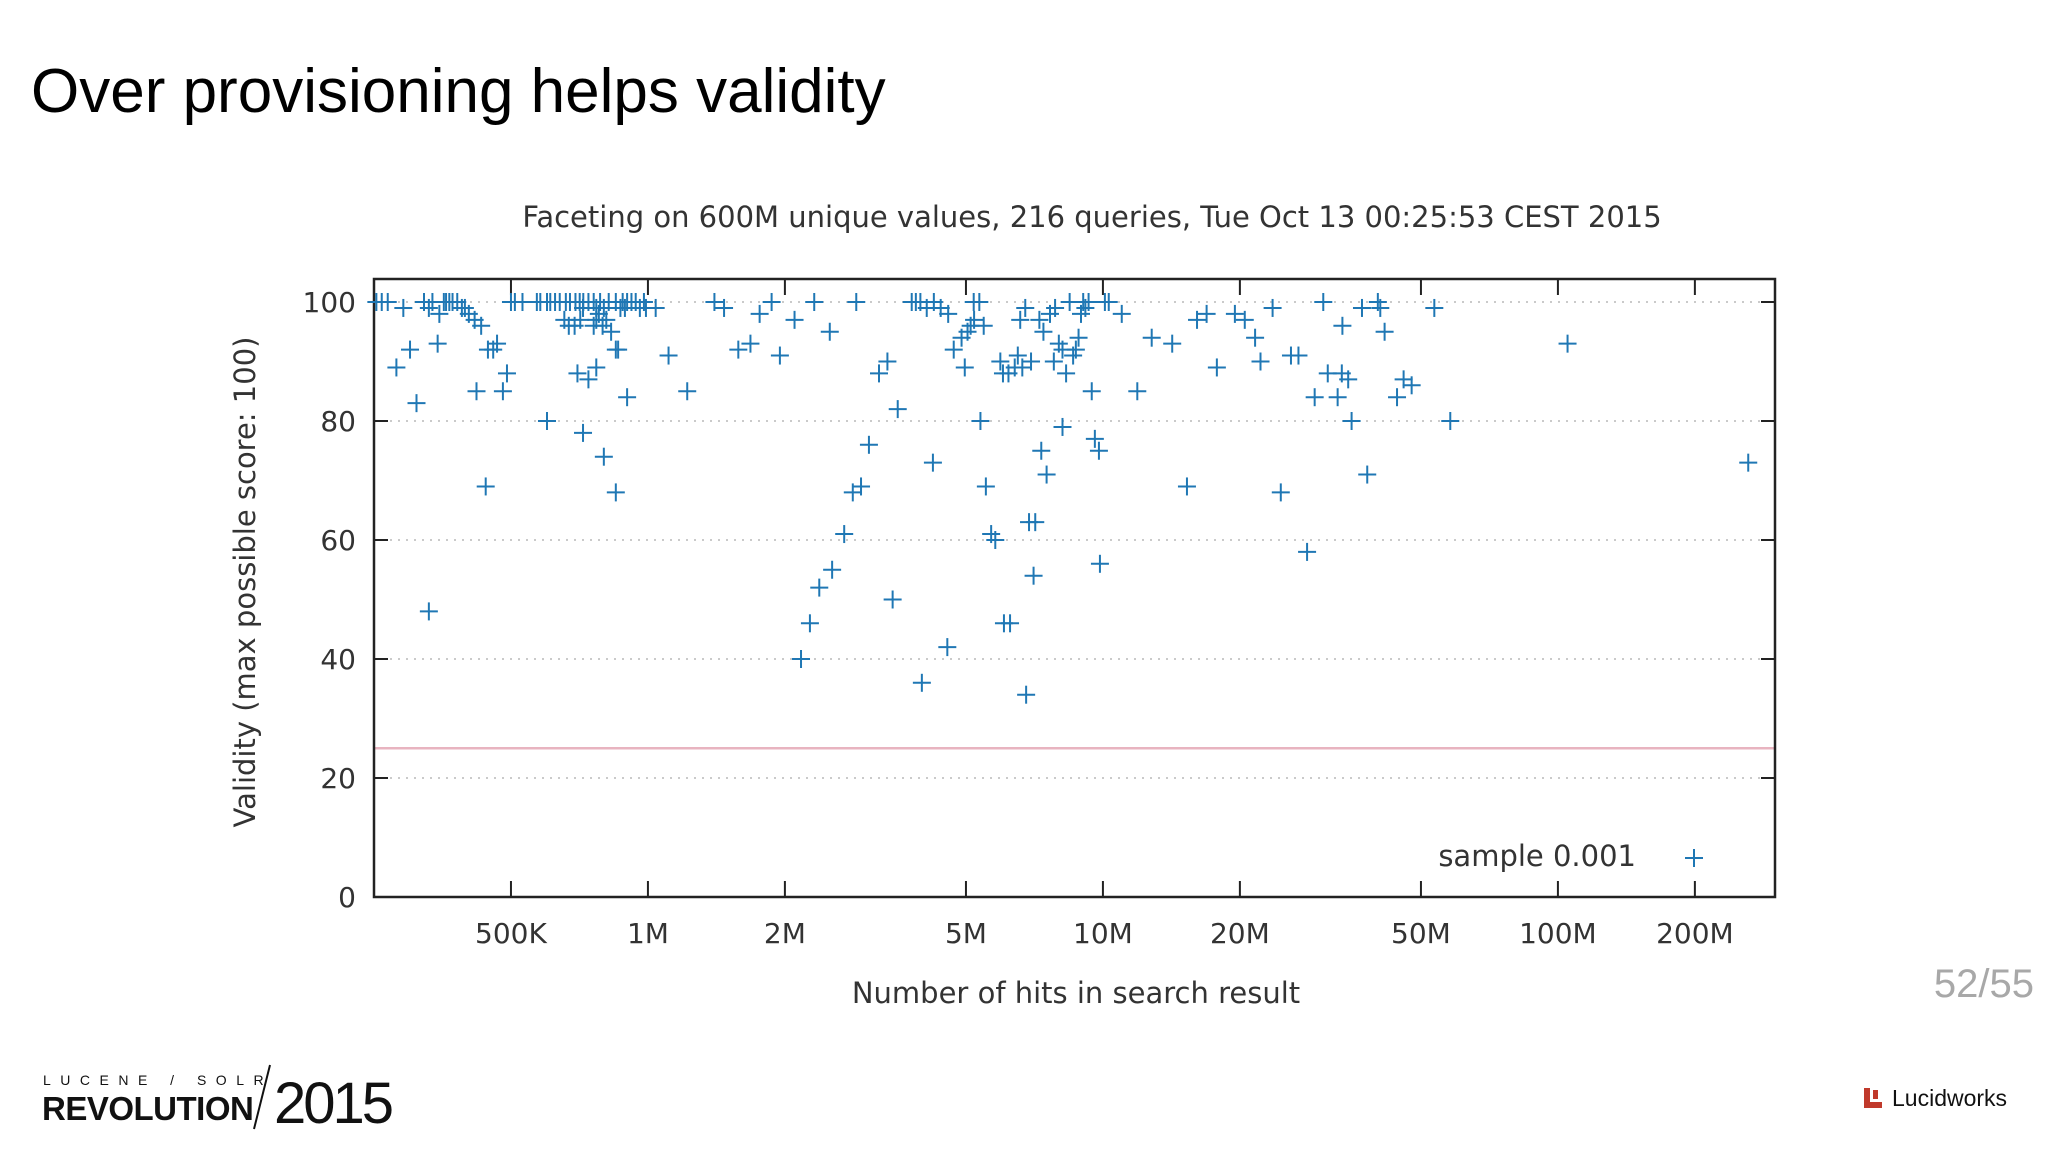 This screenshot has height=1152, width=2048. Describe the element at coordinates (511, 933) in the screenshot. I see `x-tick-label: 500K` at that location.